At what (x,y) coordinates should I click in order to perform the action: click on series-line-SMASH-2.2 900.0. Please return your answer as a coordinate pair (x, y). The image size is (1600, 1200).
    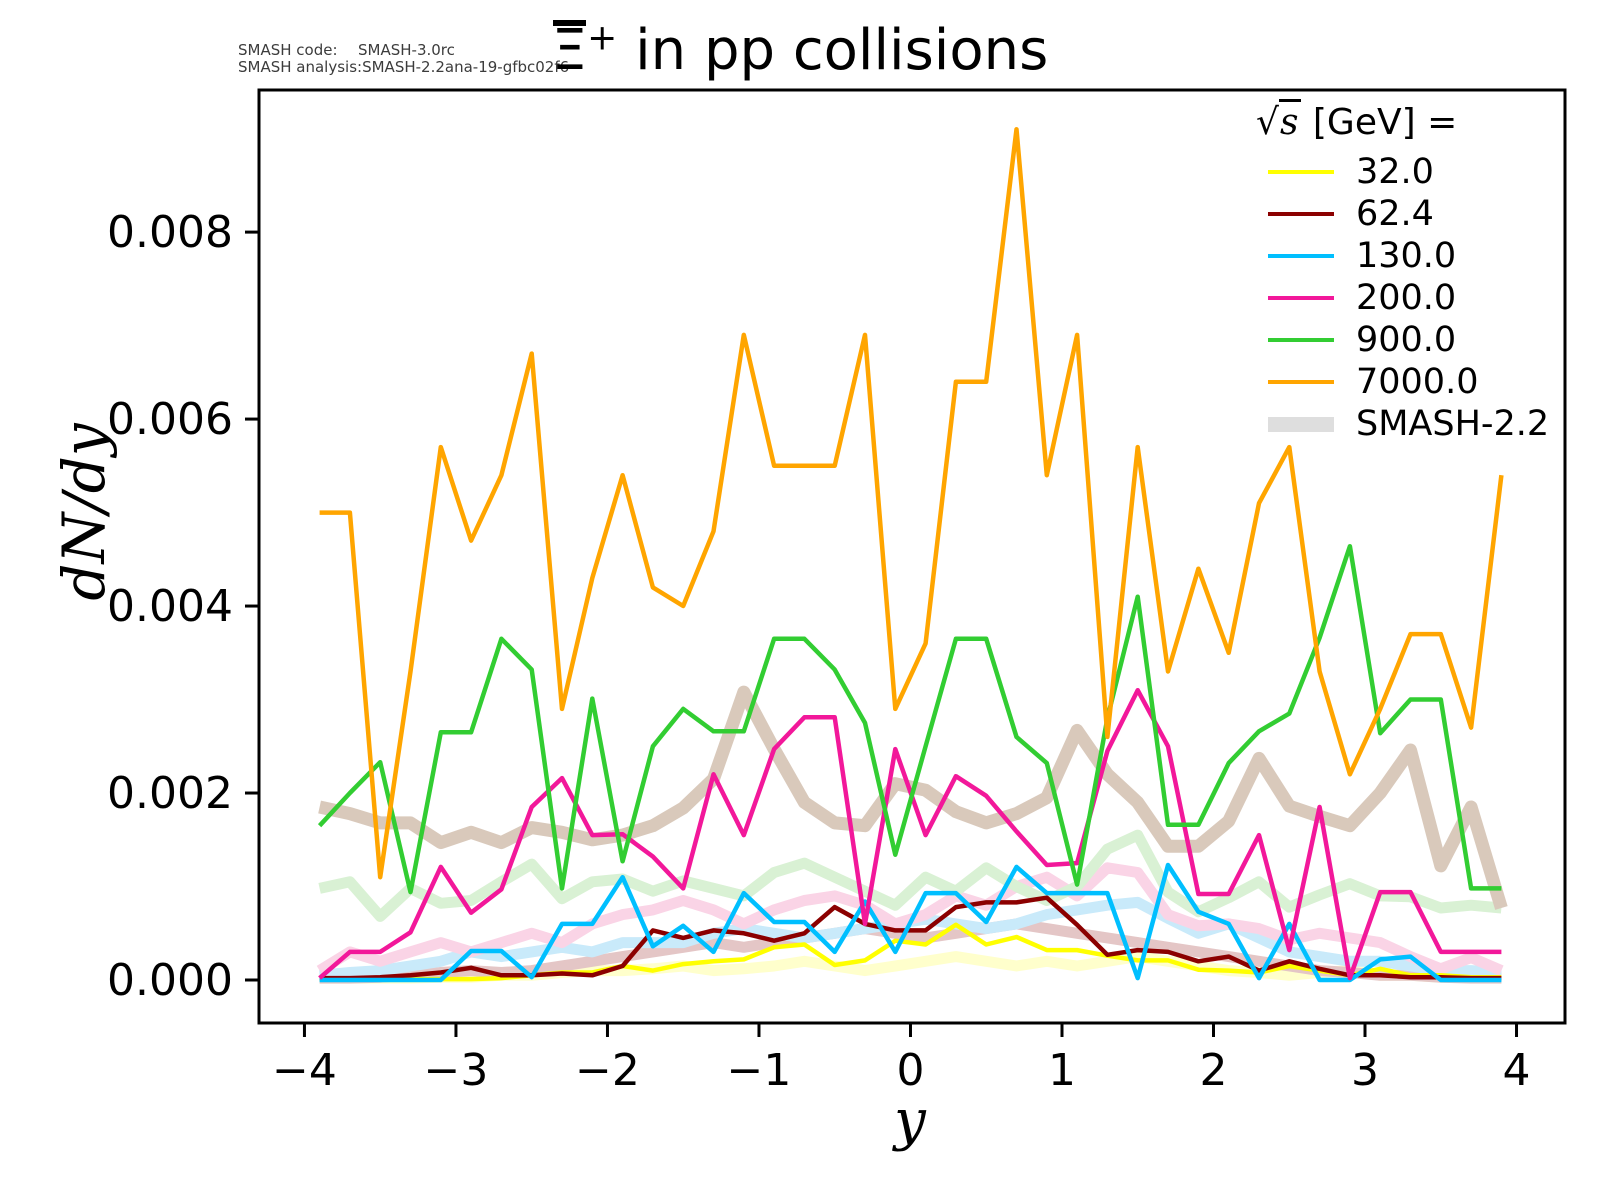
    Looking at the image, I should click on (910, 875).